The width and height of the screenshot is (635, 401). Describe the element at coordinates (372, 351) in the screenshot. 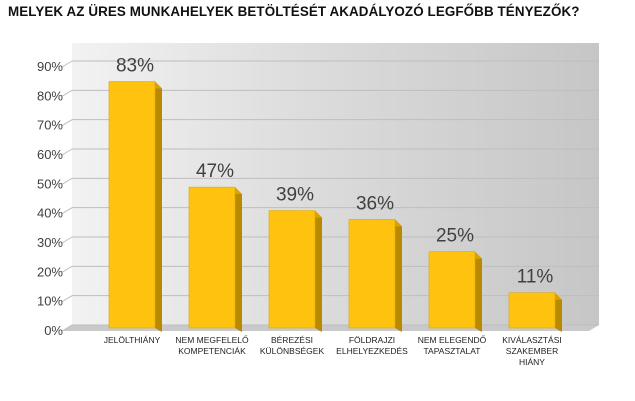

I see `x-tick-line: ELHELYEZKEDÉS` at that location.